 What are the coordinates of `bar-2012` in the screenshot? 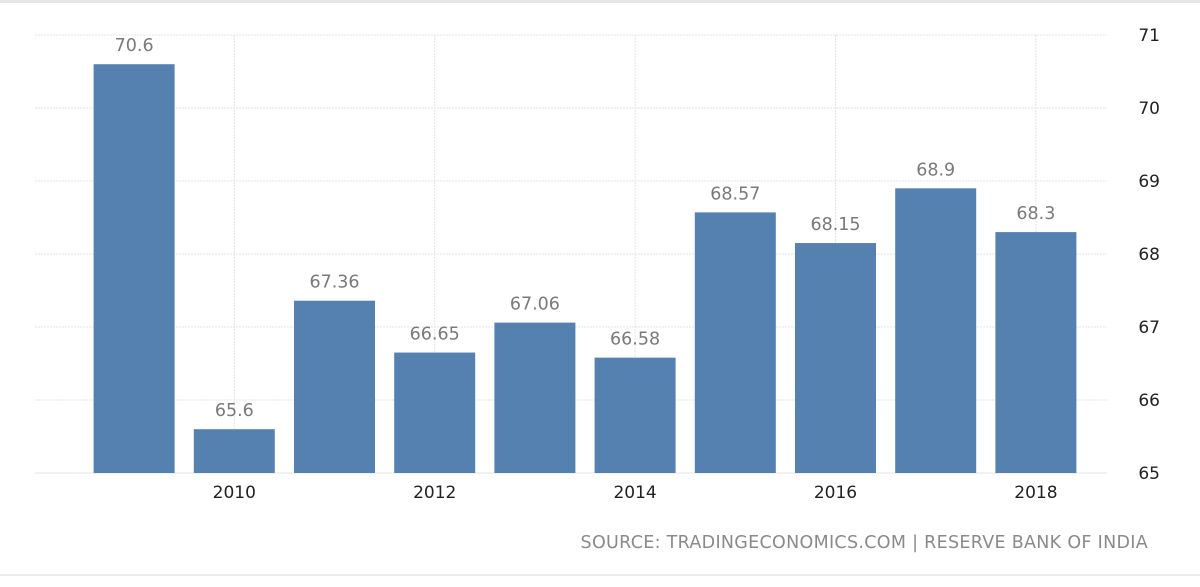 It's located at (435, 412).